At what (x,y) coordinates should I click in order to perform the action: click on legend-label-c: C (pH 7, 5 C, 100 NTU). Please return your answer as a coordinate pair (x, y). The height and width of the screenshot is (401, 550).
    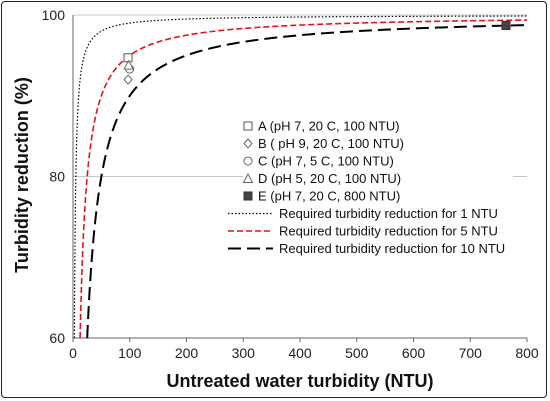
    Looking at the image, I should click on (326, 161).